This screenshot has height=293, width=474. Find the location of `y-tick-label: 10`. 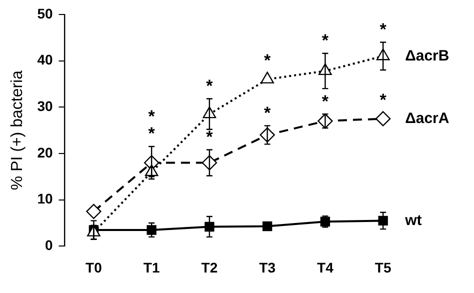

y-tick-label: 10 is located at coordinates (45, 198).